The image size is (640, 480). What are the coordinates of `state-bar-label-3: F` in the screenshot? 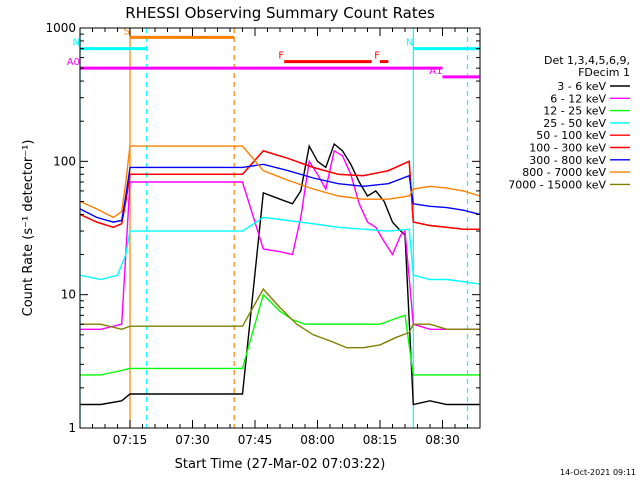 It's located at (281, 56).